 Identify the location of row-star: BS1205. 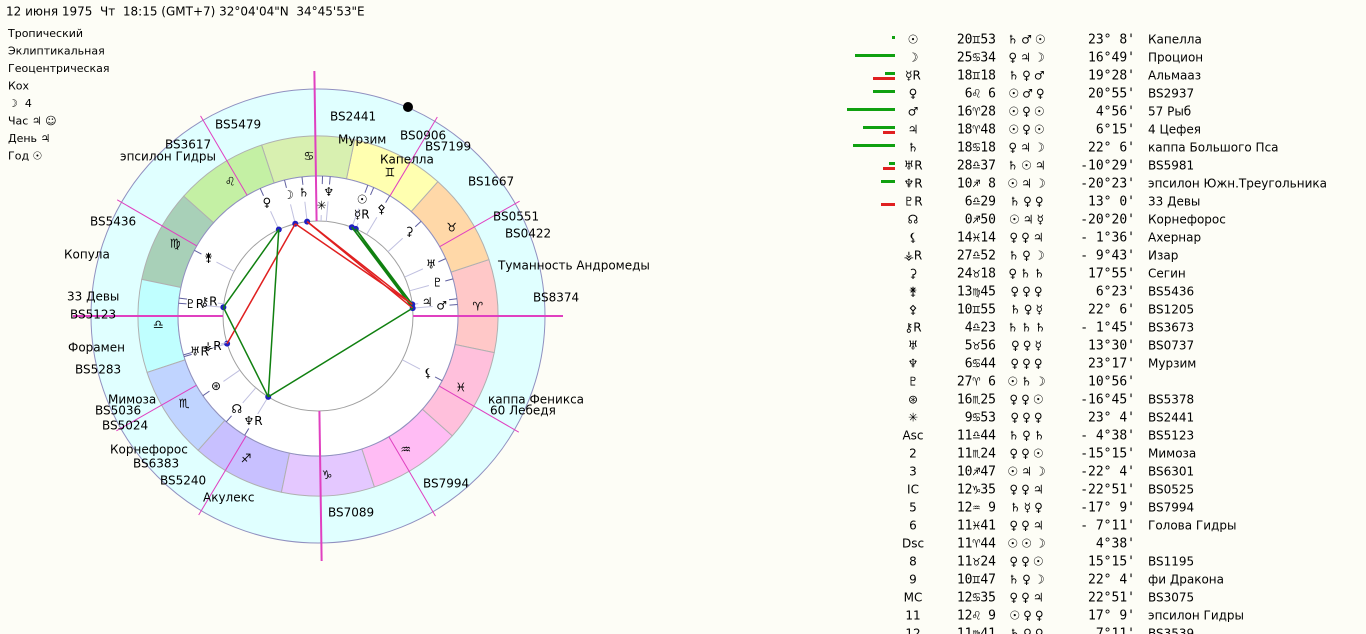
(1171, 310).